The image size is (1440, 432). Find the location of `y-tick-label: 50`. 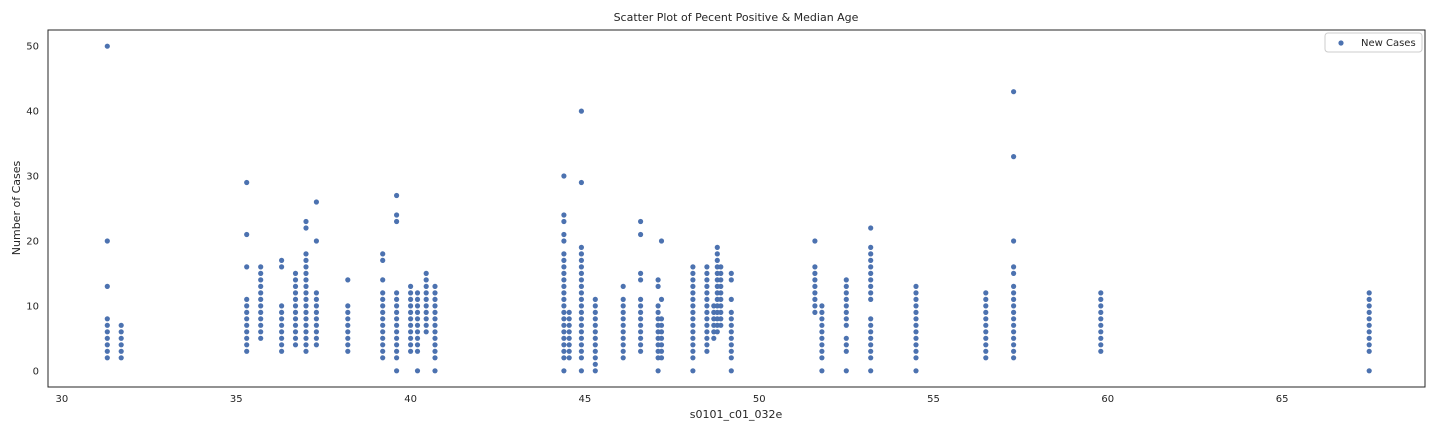

y-tick-label: 50 is located at coordinates (32, 47).